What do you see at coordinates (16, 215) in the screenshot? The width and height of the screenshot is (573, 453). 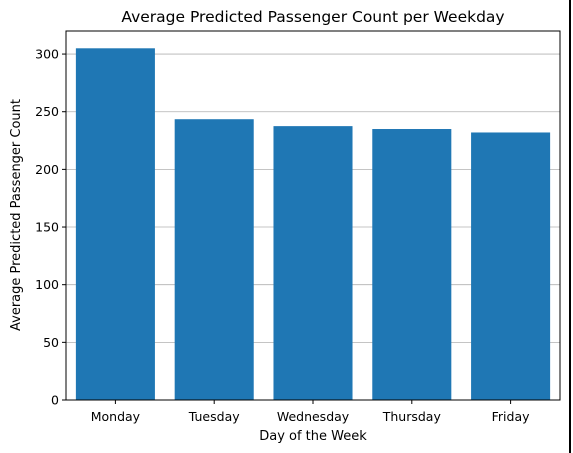 I see `y-axis-label: Average Predicted Passenger Count` at bounding box center [16, 215].